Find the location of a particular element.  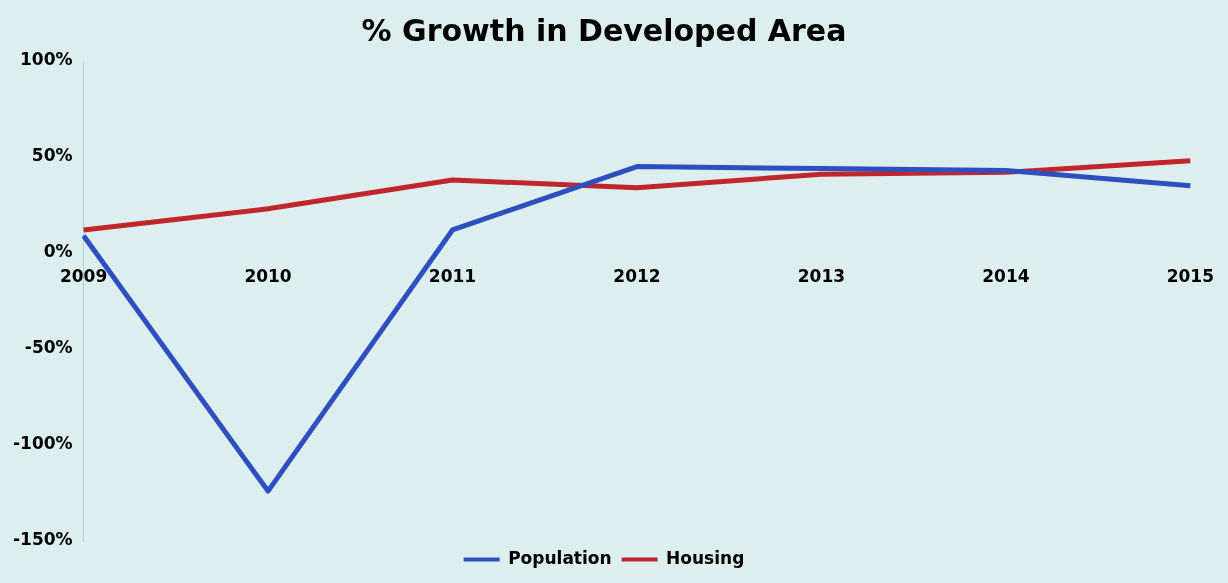

y-tick-label: -50% is located at coordinates (48, 347).